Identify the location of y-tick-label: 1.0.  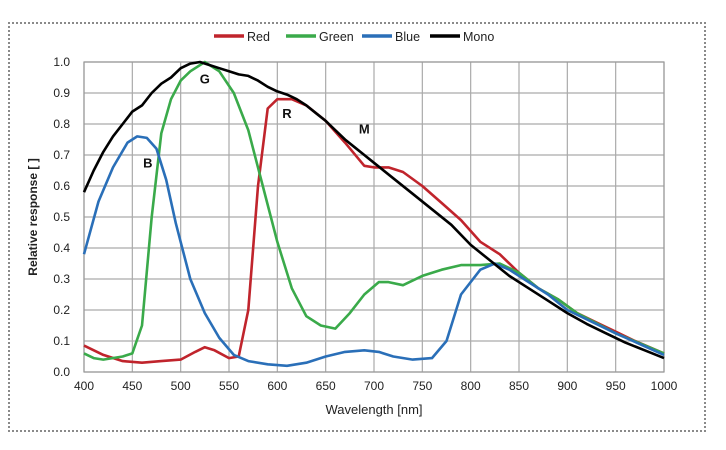
(61, 62).